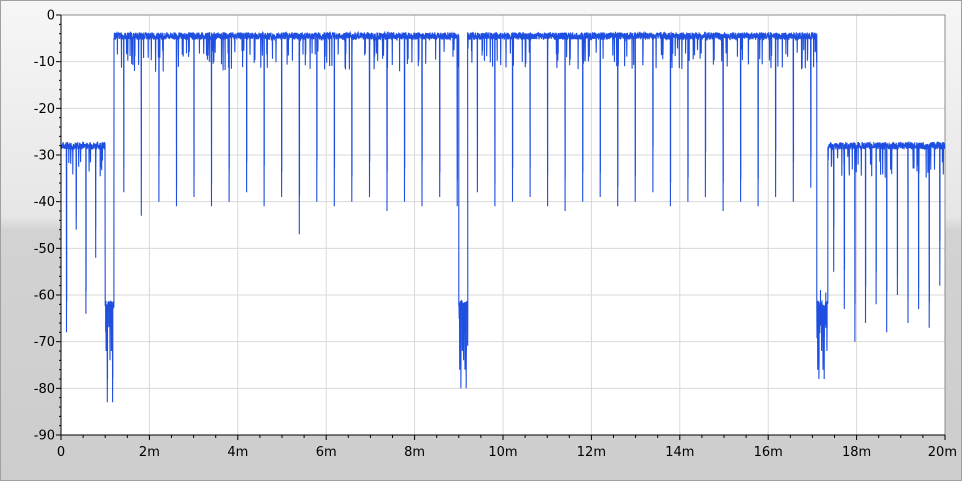  What do you see at coordinates (44, 202) in the screenshot?
I see `y-tick-label: -40` at bounding box center [44, 202].